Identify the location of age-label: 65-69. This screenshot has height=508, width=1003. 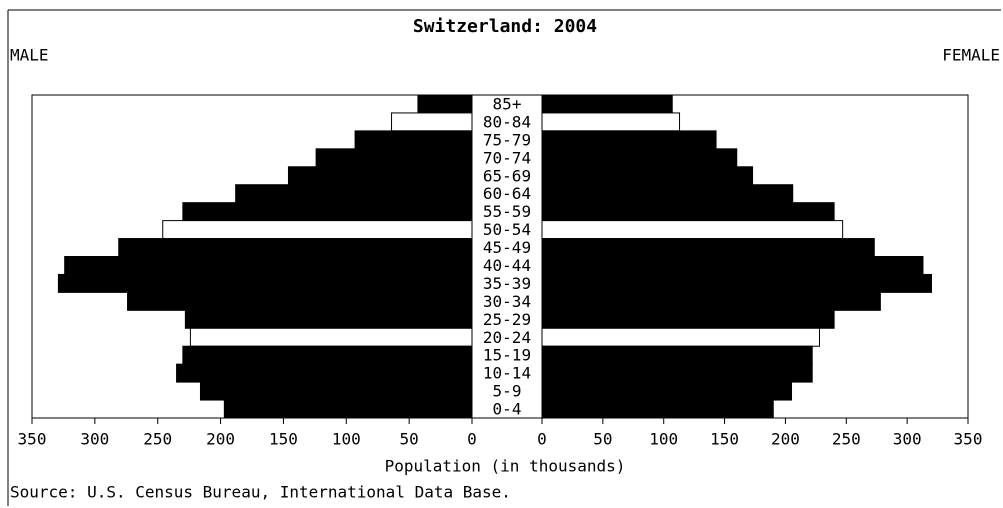
(507, 175).